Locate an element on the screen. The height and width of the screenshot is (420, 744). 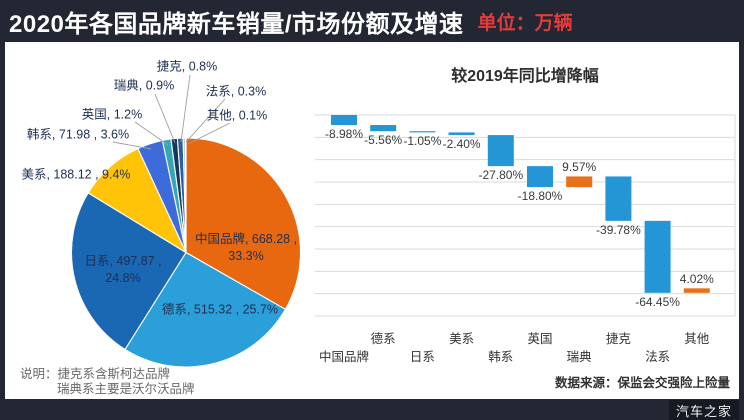
bar-value-label: 4.02% is located at coordinates (696, 279).